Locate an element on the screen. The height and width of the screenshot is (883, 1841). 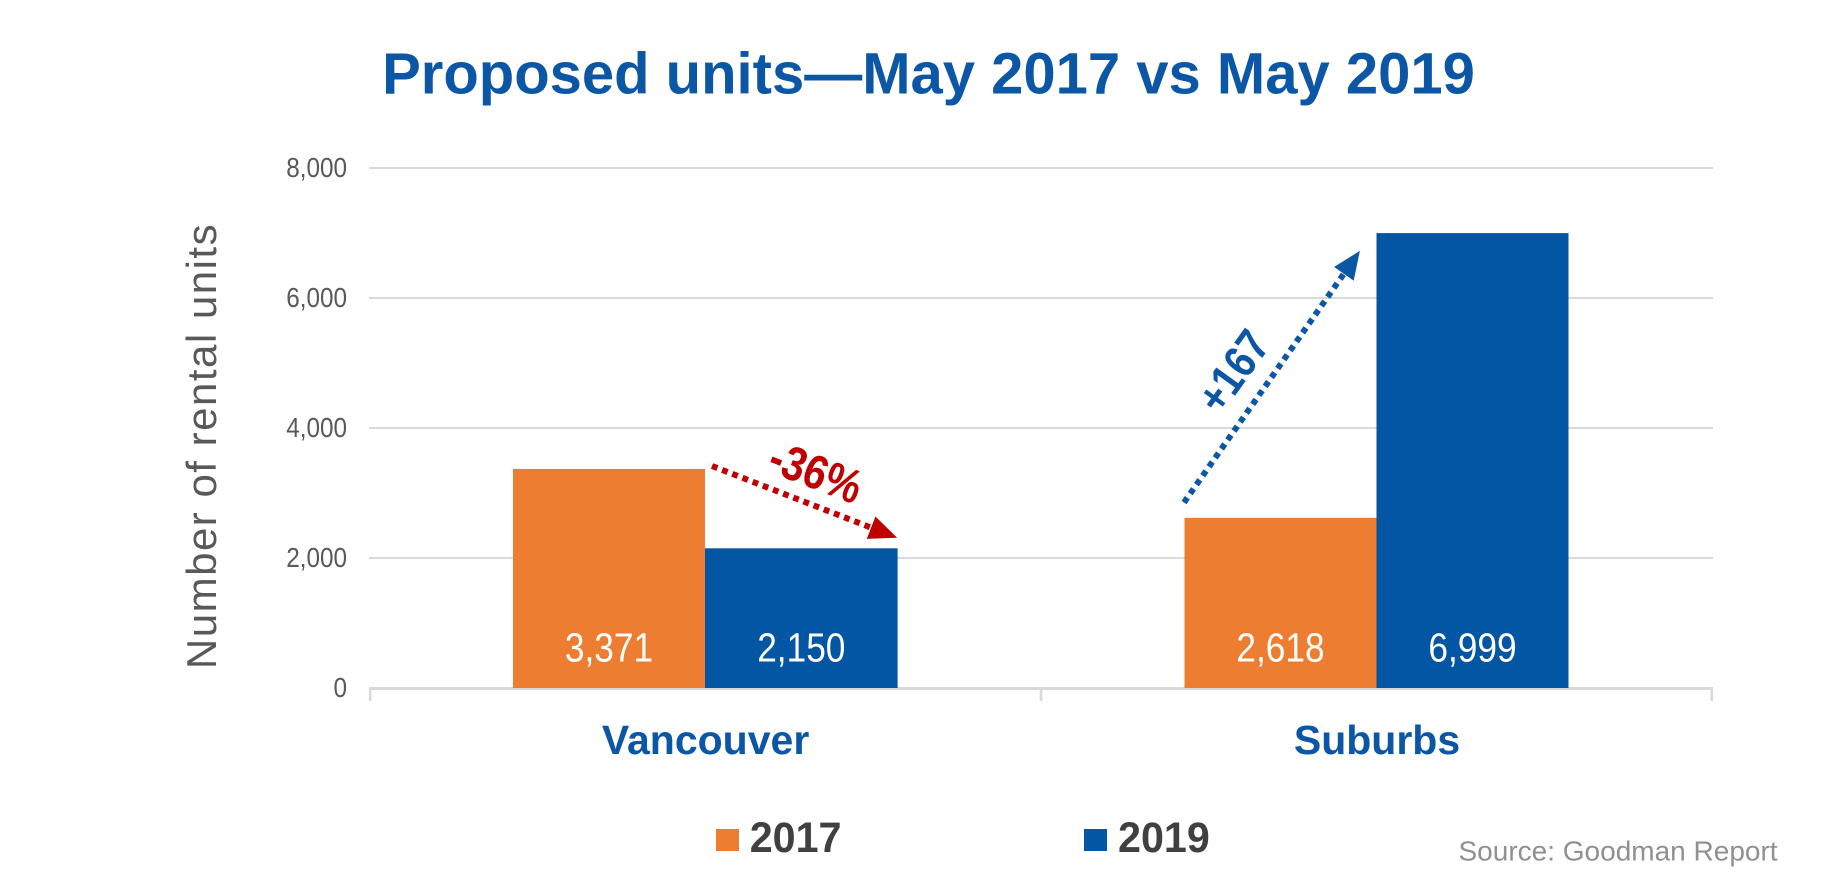
svg-text: Suburbs is located at coordinates (1377, 740).